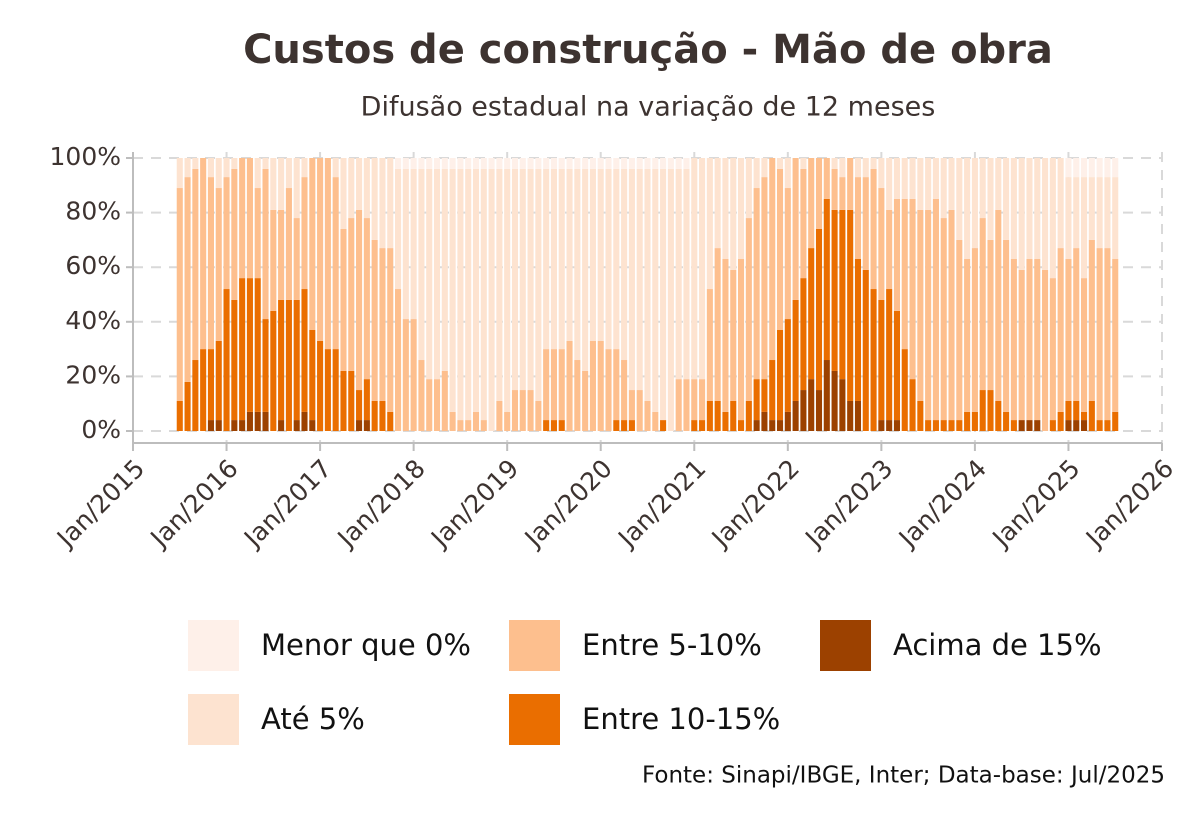 The image size is (1200, 824). I want to click on chart-title: Custos de construção - Mão de obra, so click(648, 50).